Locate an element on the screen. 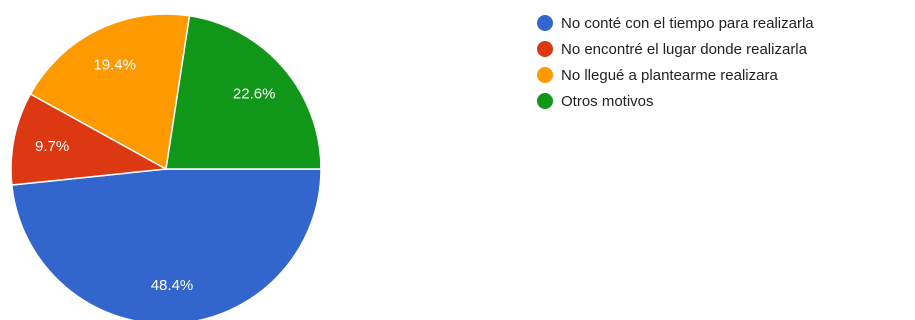 This screenshot has height=320, width=915. legend-swatch-otros is located at coordinates (545, 101).